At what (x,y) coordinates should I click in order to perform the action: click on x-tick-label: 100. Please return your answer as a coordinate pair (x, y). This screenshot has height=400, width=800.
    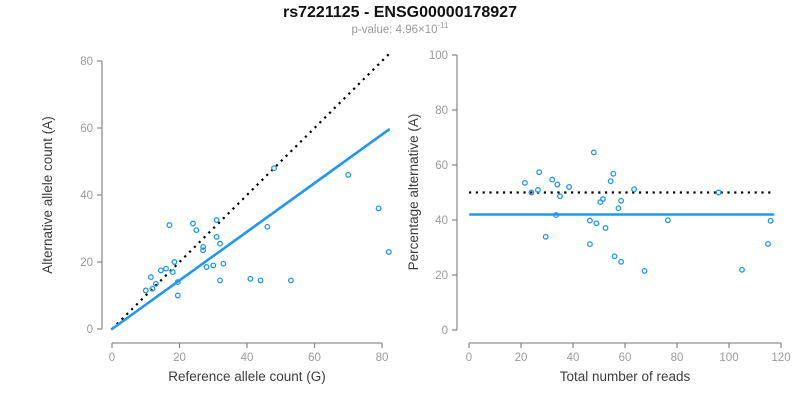
    Looking at the image, I should click on (728, 358).